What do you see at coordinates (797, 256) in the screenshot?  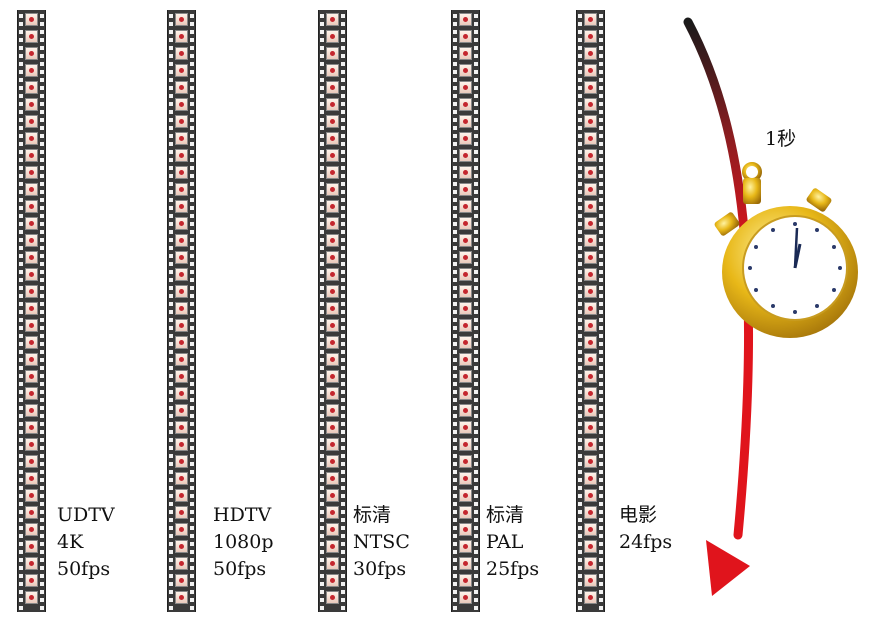 I see `clock-hand-hour` at bounding box center [797, 256].